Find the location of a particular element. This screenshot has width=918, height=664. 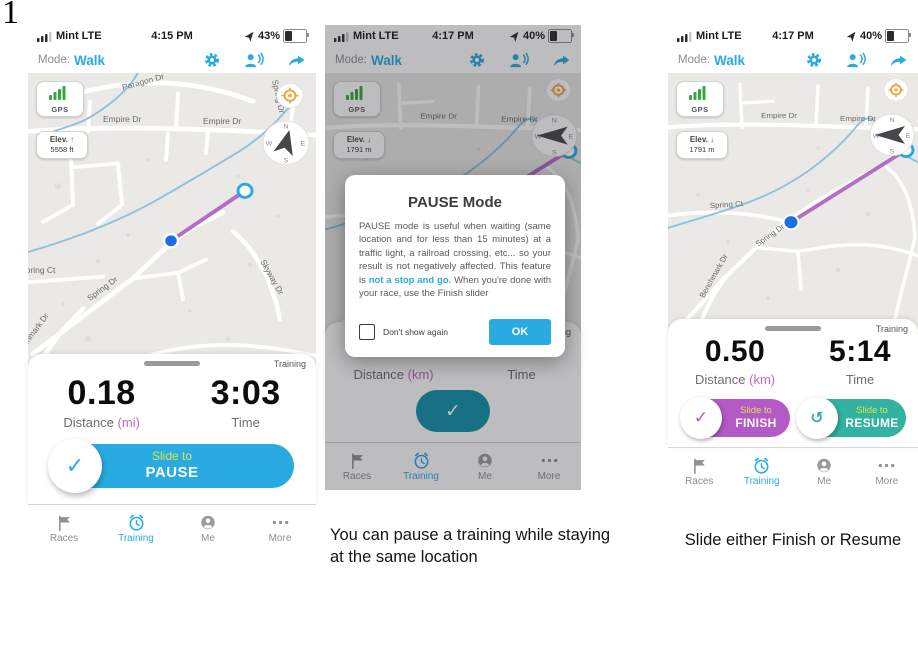

gps-label: GPS is located at coordinates (357, 109).